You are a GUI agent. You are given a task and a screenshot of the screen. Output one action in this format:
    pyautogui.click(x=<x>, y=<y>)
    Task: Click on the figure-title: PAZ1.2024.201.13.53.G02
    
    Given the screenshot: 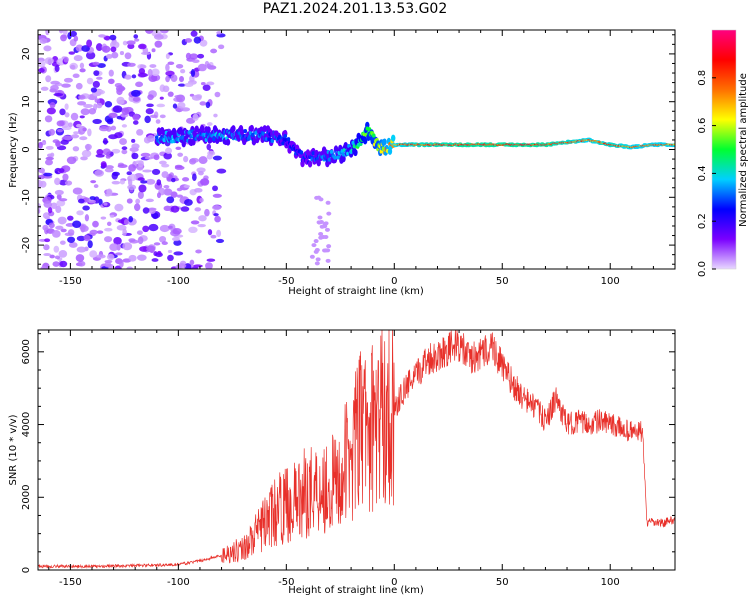 What is the action you would take?
    pyautogui.click(x=355, y=9)
    